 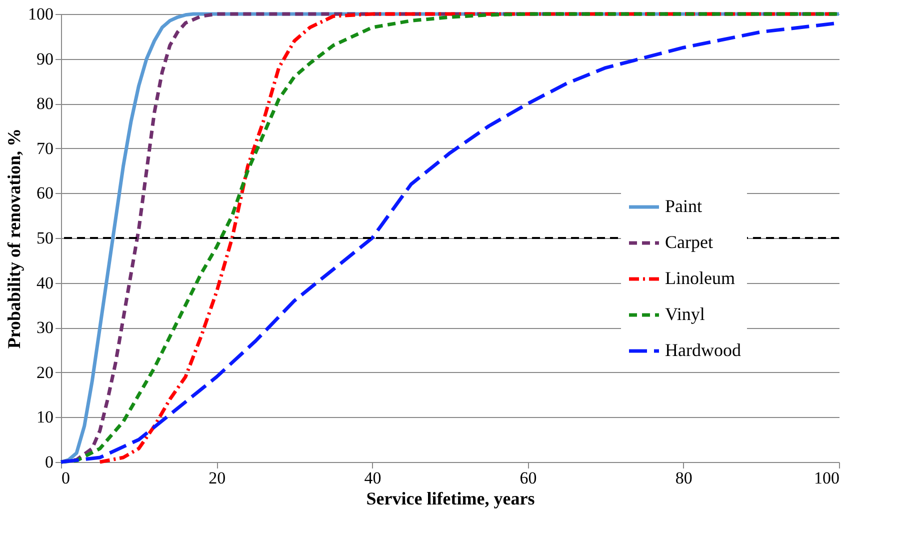 I want to click on legend-label: Hardwood, so click(x=703, y=350).